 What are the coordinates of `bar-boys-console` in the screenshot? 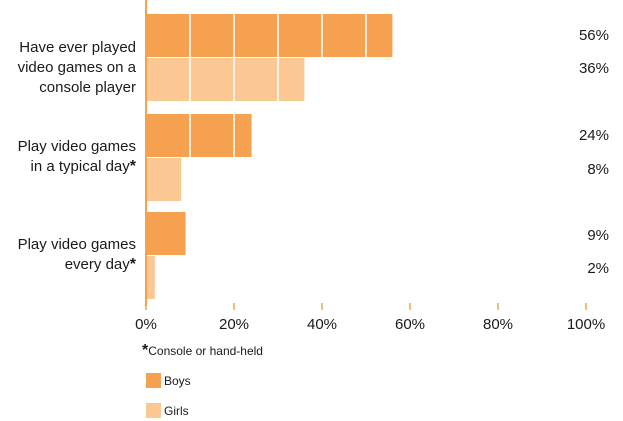 It's located at (269, 35).